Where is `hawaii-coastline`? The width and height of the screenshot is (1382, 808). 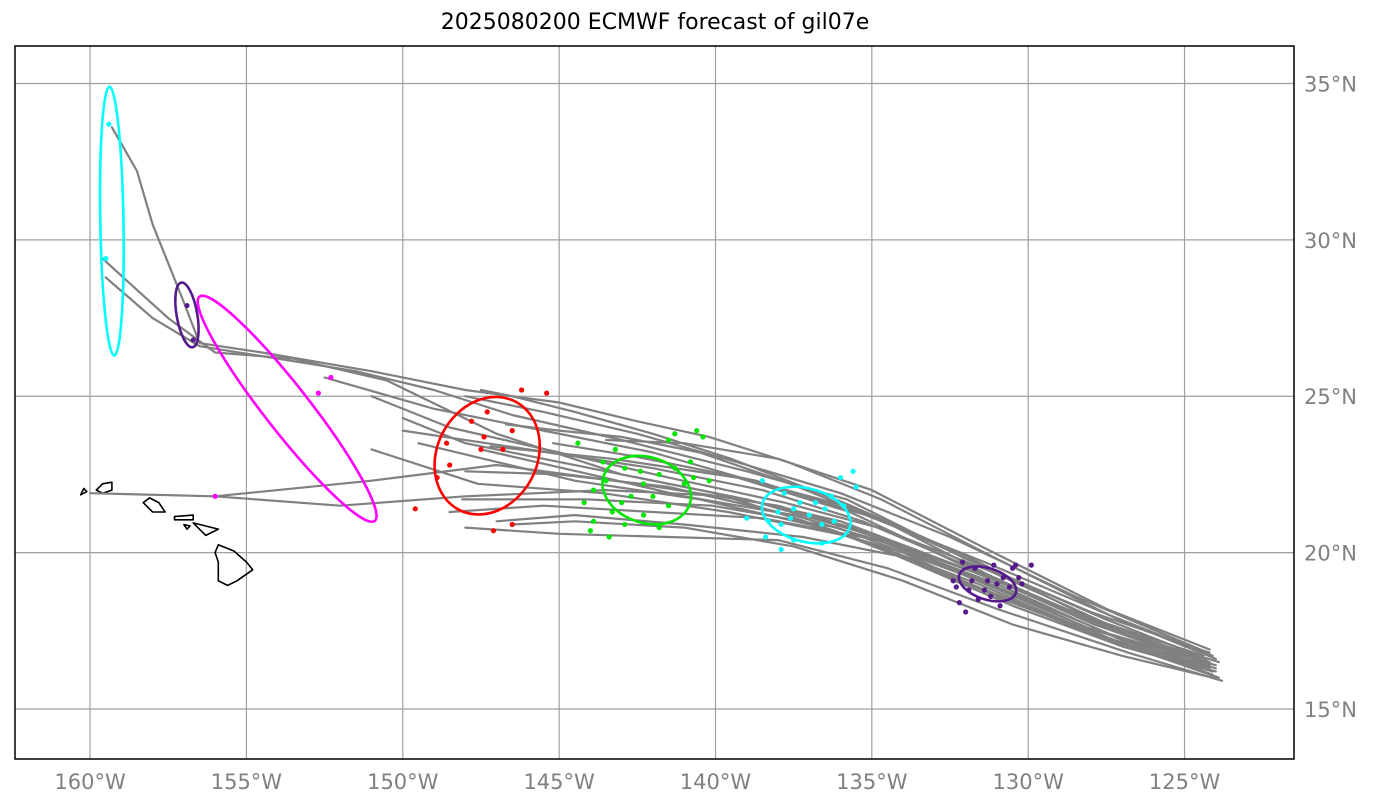
hawaii-coastline is located at coordinates (166, 534).